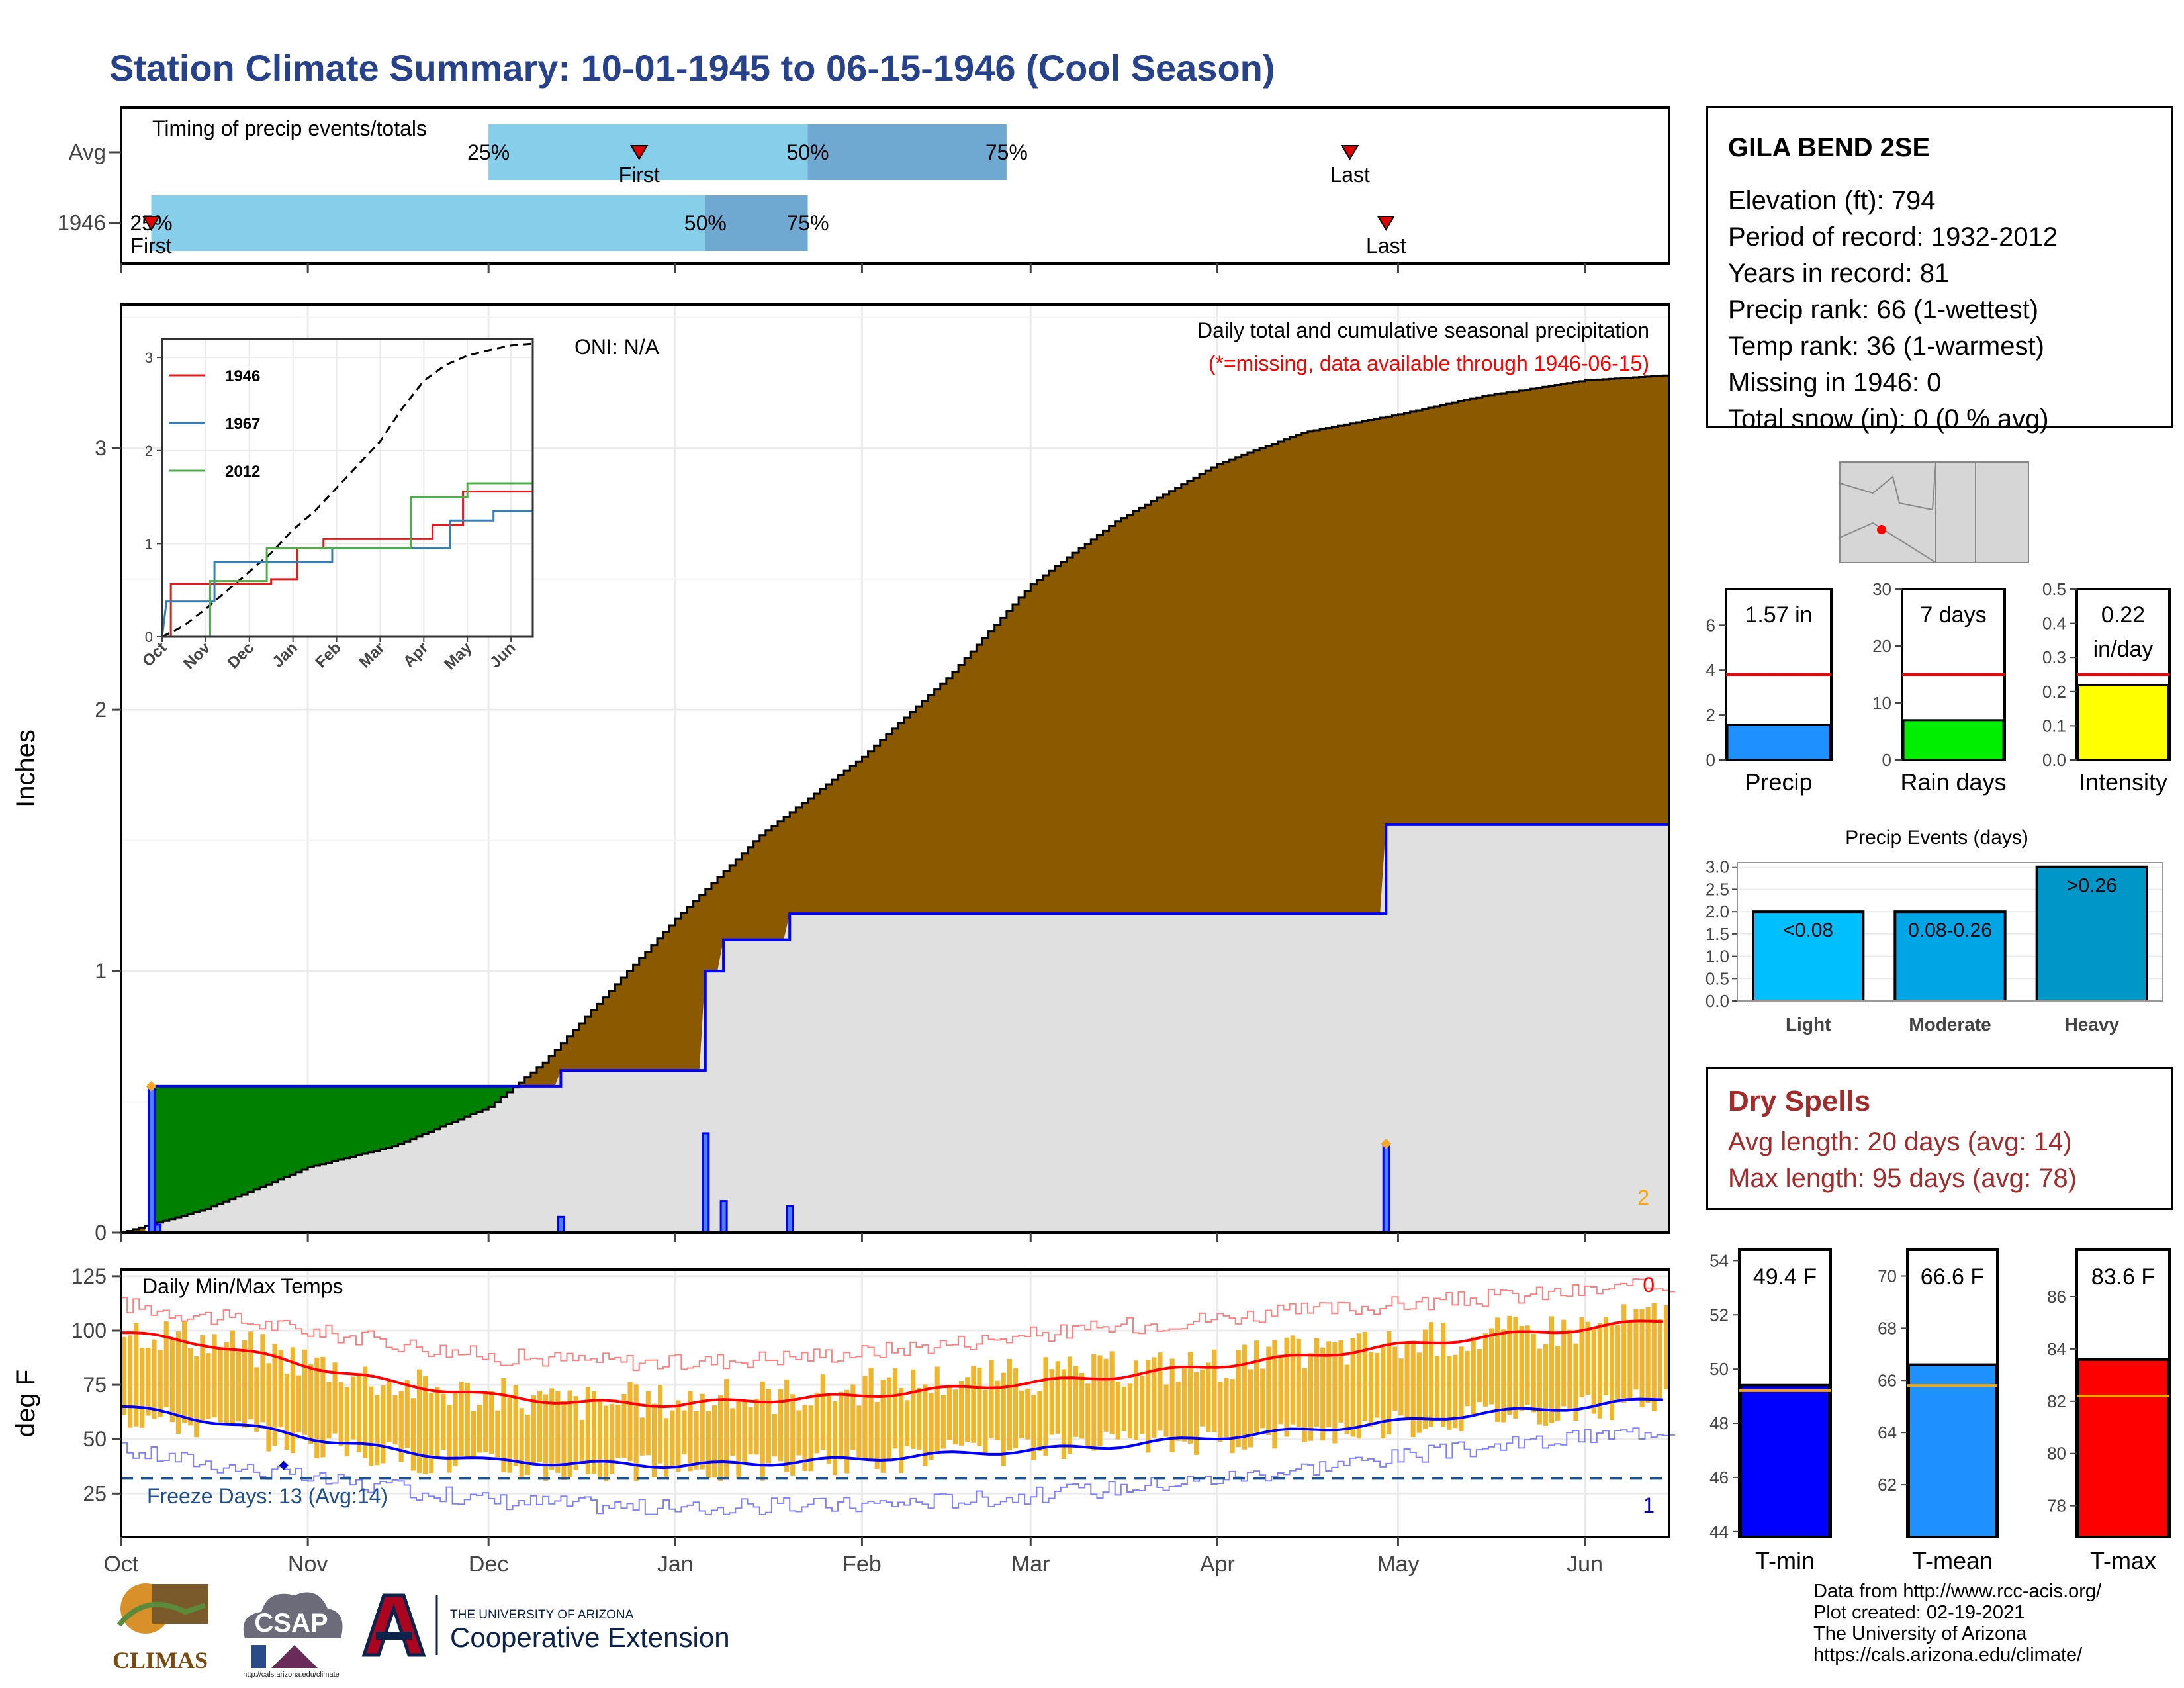 The width and height of the screenshot is (2184, 1688). What do you see at coordinates (1718, 978) in the screenshot?
I see `events-y-tick-label: 0.5` at bounding box center [1718, 978].